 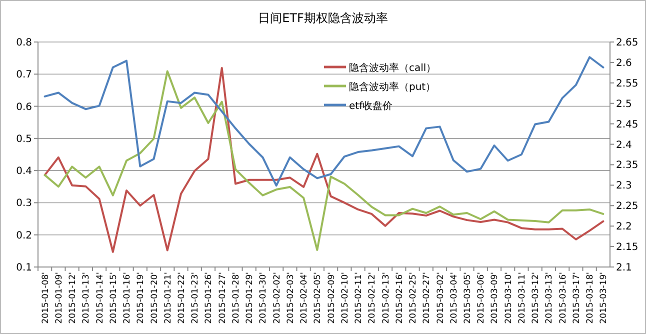 What do you see at coordinates (454, 298) in the screenshot?
I see `x-tick-label: 2015-03-04'` at bounding box center [454, 298].